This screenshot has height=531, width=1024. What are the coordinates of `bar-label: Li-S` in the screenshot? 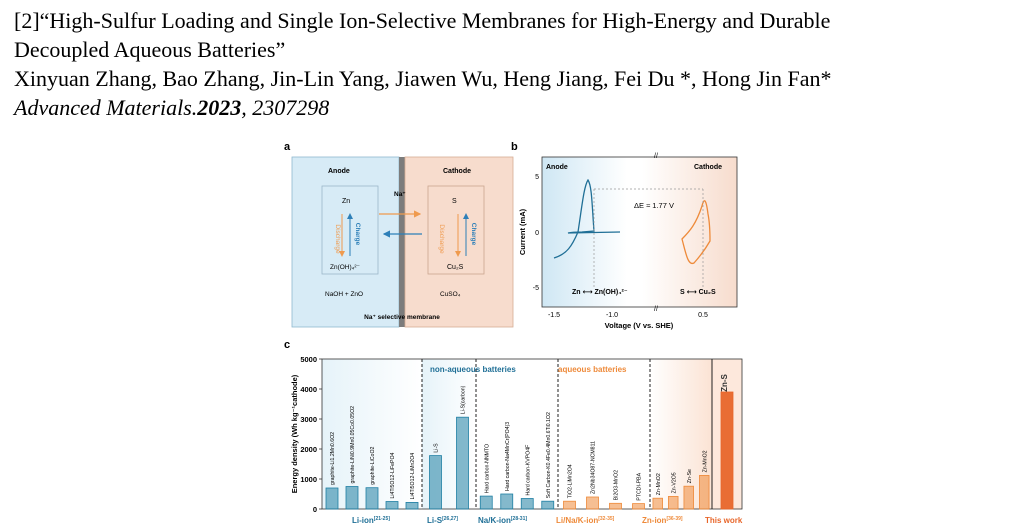 It's located at (437, 448).